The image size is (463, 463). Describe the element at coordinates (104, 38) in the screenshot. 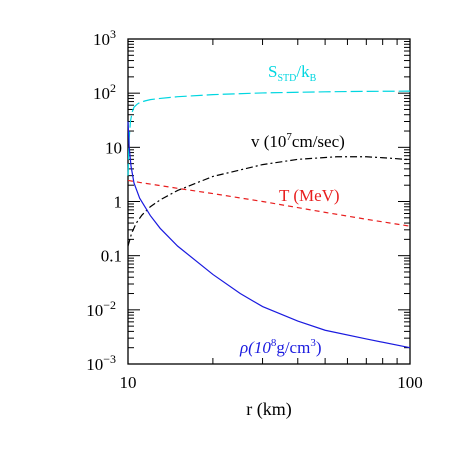

I see `y-tick-label-1e3: 10³` at that location.